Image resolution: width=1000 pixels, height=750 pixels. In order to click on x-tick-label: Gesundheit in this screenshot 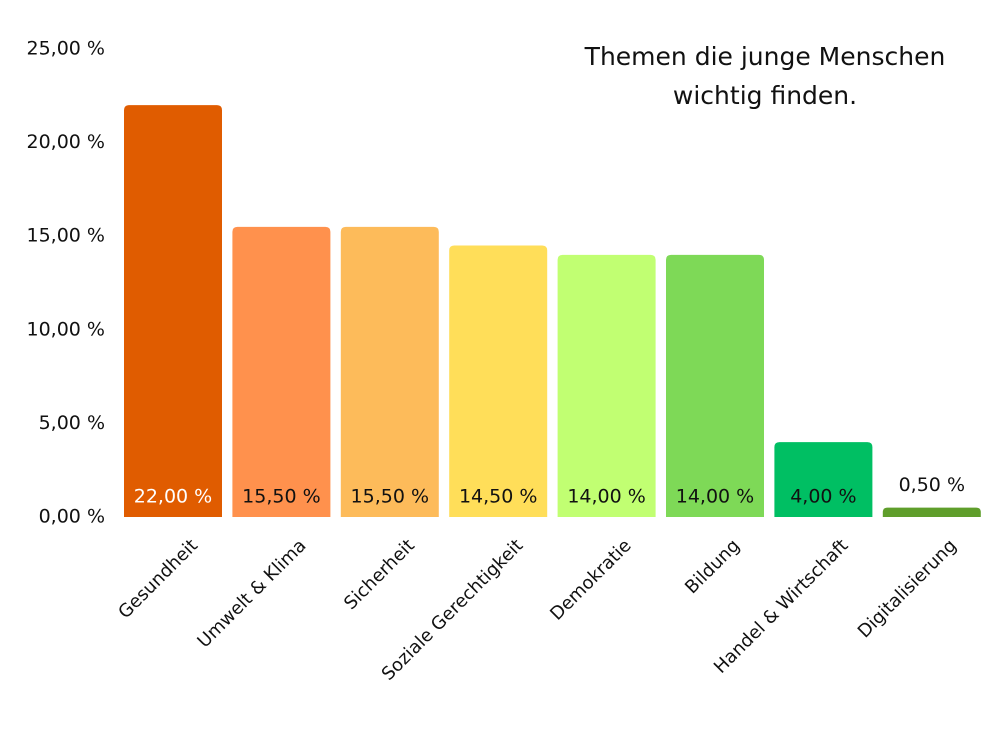, I will do `click(158, 579)`.